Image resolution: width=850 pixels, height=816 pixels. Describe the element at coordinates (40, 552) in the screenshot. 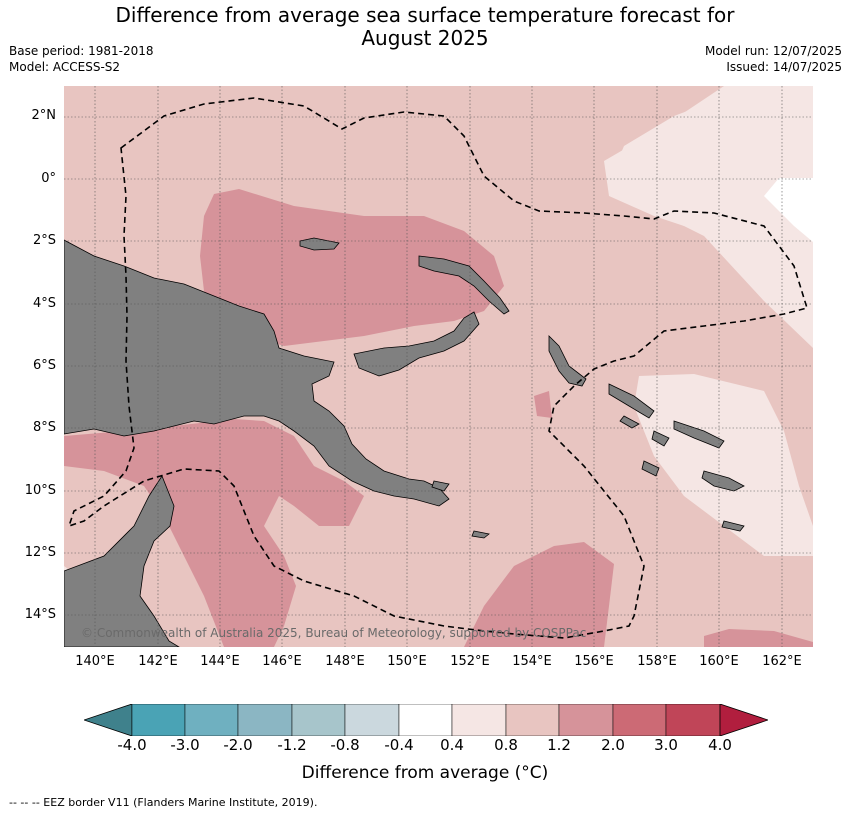

I see `lat-label: 12°S` at that location.